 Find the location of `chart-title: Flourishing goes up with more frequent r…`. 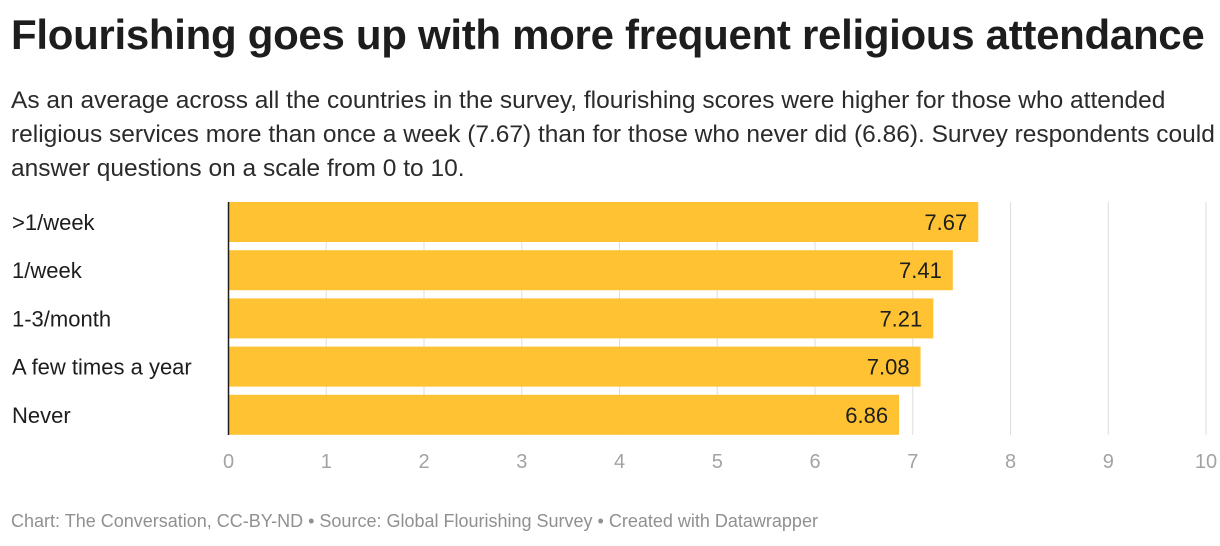

chart-title: Flourishing goes up with more frequent r… is located at coordinates (608, 34).